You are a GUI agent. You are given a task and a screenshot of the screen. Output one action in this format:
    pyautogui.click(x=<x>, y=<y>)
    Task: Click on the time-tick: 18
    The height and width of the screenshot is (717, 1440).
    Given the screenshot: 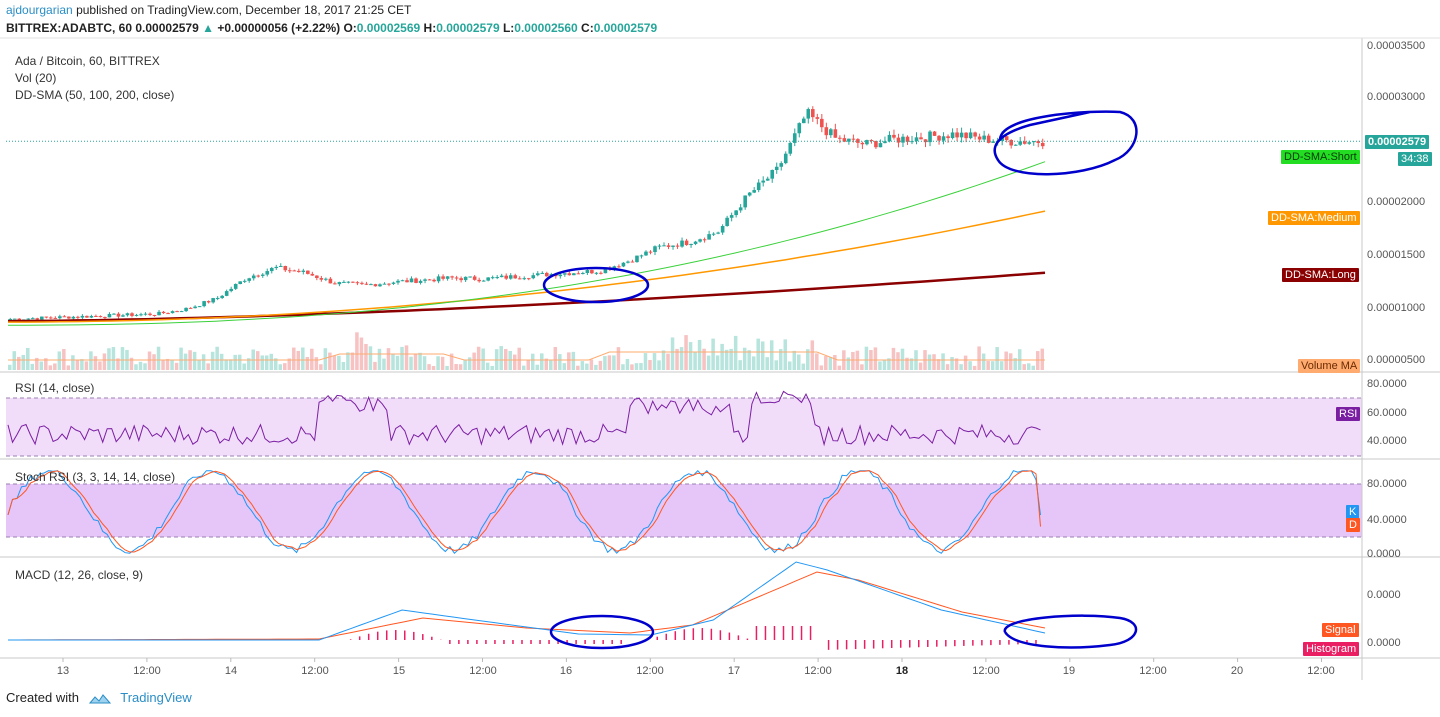 What is the action you would take?
    pyautogui.click(x=902, y=671)
    